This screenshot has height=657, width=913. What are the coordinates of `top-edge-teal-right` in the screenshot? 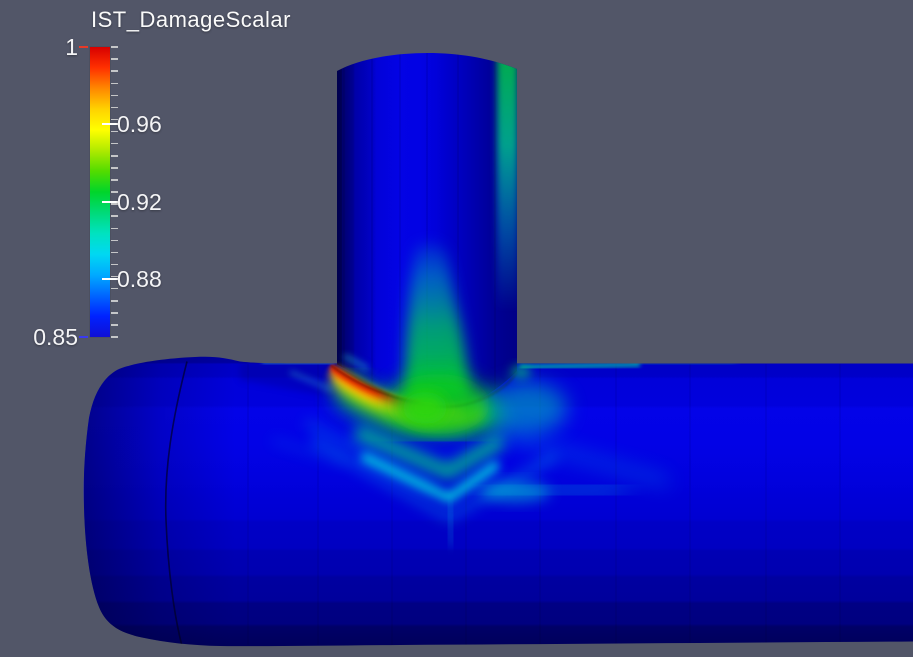 It's located at (580, 366).